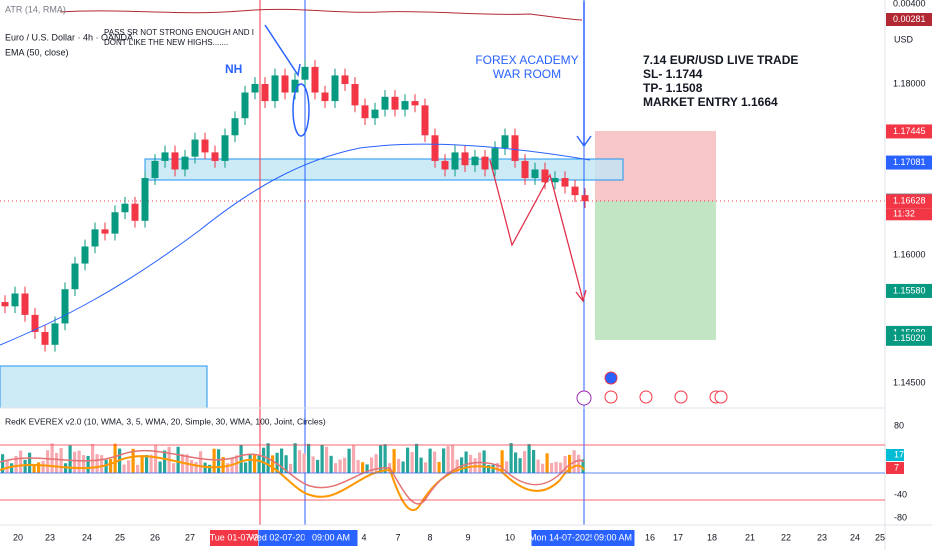 The height and width of the screenshot is (550, 932). Describe the element at coordinates (233, 69) in the screenshot. I see `nh-label: NH` at that location.